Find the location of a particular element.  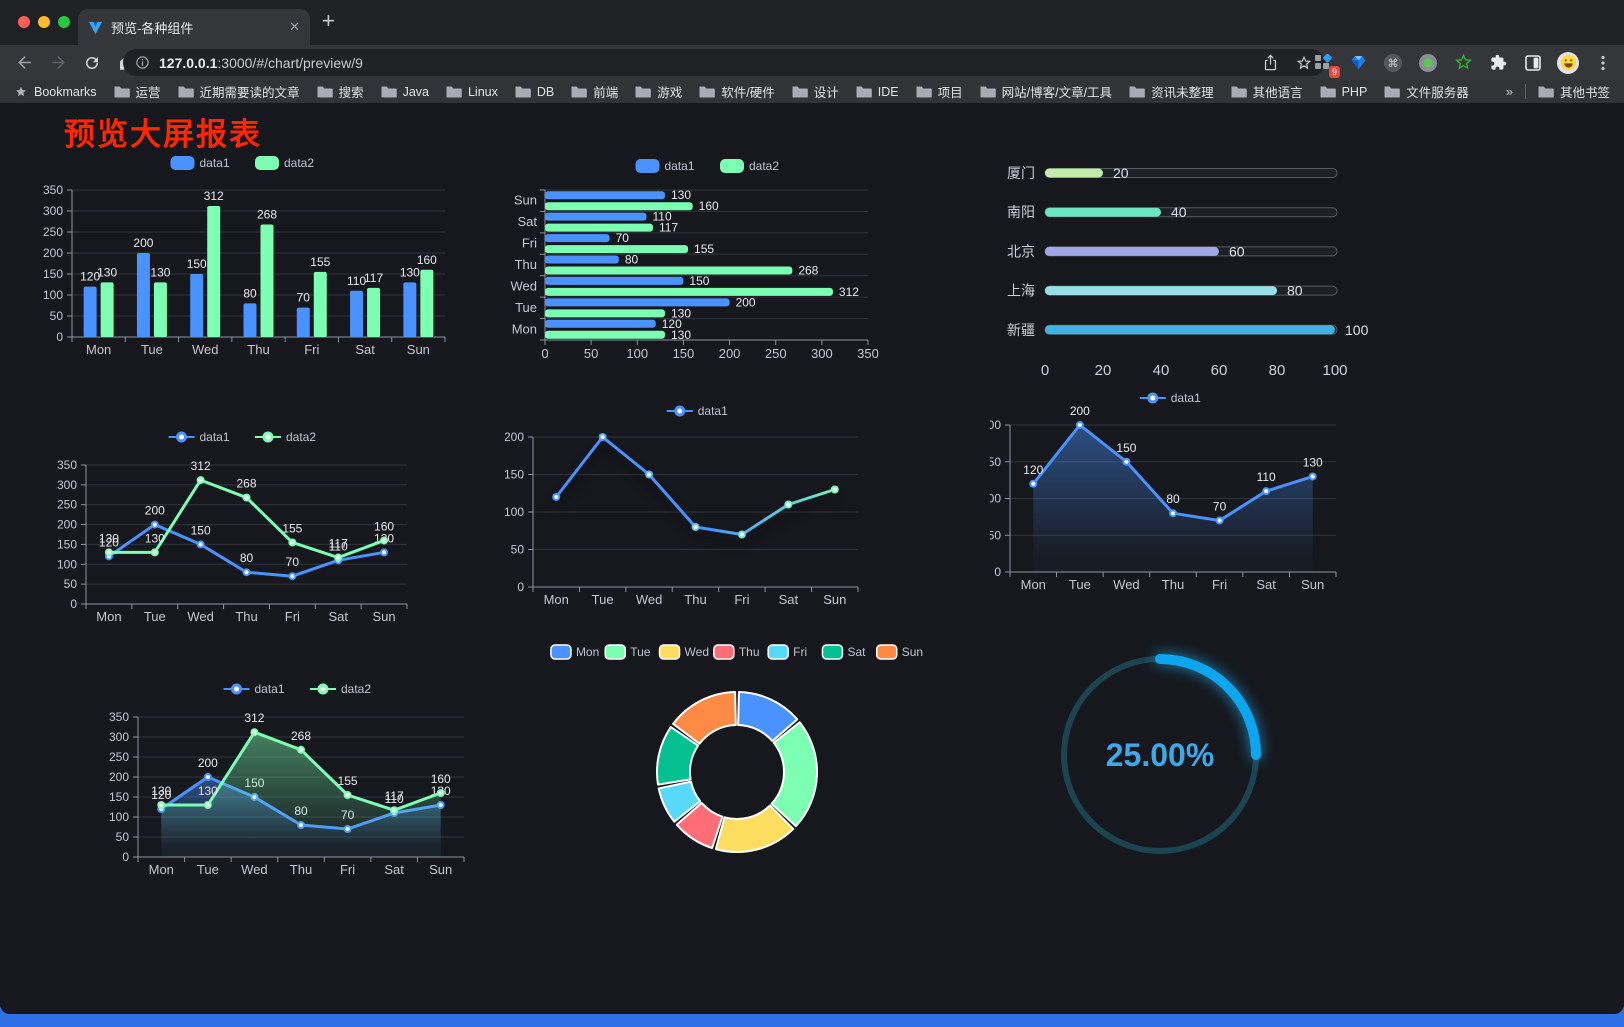

page-info-icon is located at coordinates (142, 62).